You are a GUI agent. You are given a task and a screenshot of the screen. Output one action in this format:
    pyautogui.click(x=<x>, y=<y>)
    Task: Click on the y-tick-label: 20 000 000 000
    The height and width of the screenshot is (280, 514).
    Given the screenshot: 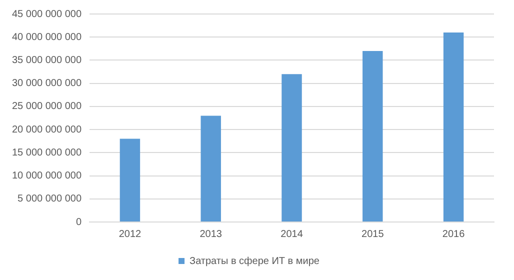 What is the action you would take?
    pyautogui.click(x=47, y=130)
    